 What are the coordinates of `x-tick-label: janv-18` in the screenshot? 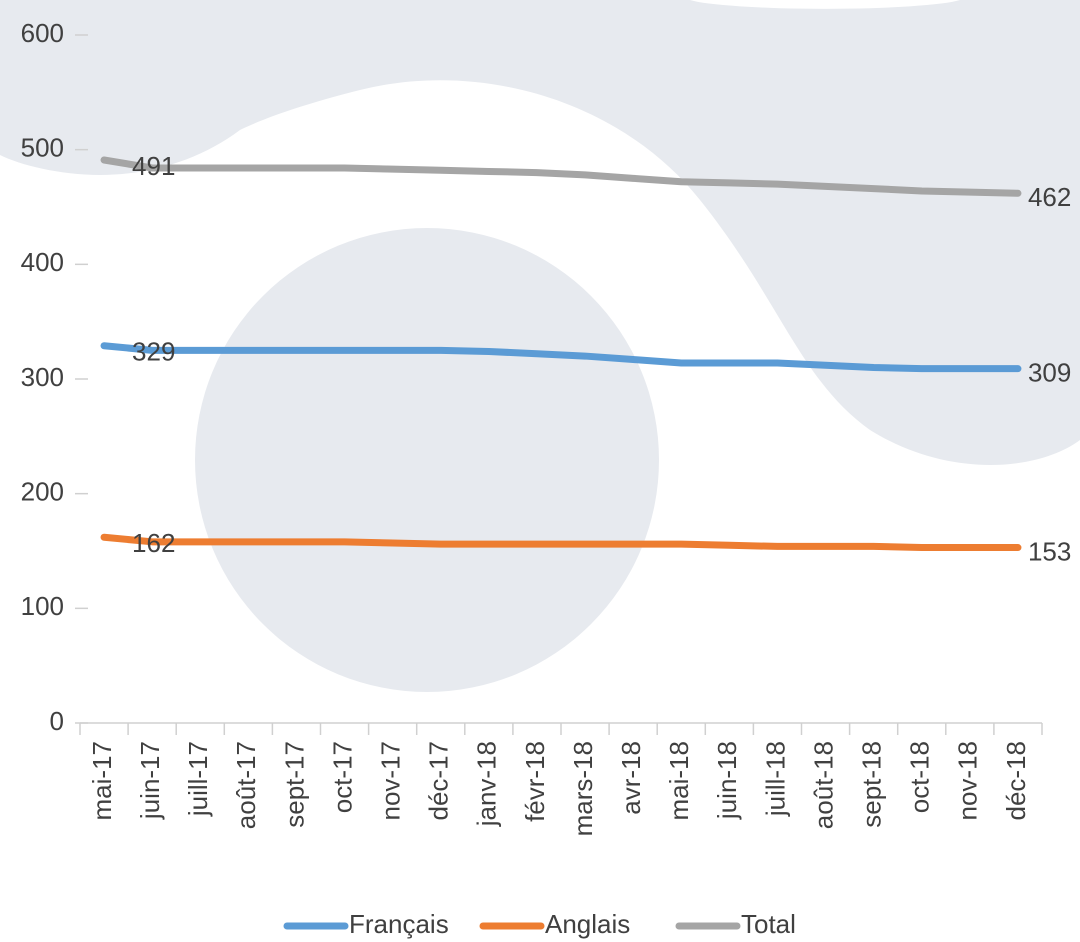 It's located at (487, 784).